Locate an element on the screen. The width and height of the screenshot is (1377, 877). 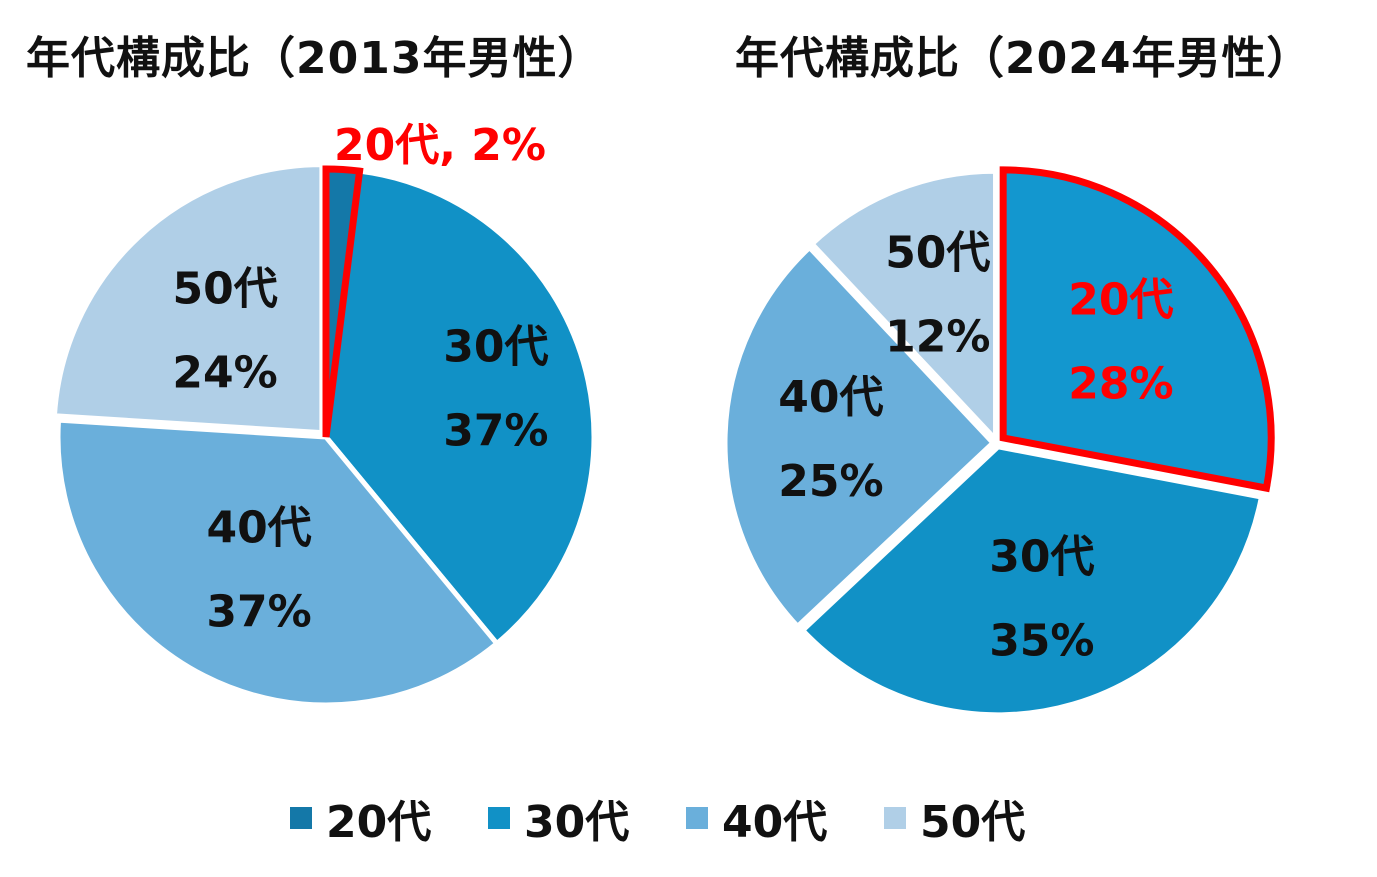
data-label-name-50s-2024: 50代 is located at coordinates (937, 252).